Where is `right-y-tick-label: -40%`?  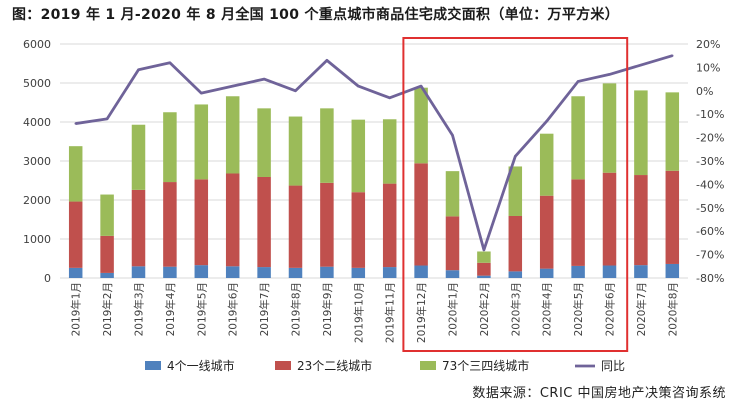 right-y-tick-label: -40% is located at coordinates (710, 184).